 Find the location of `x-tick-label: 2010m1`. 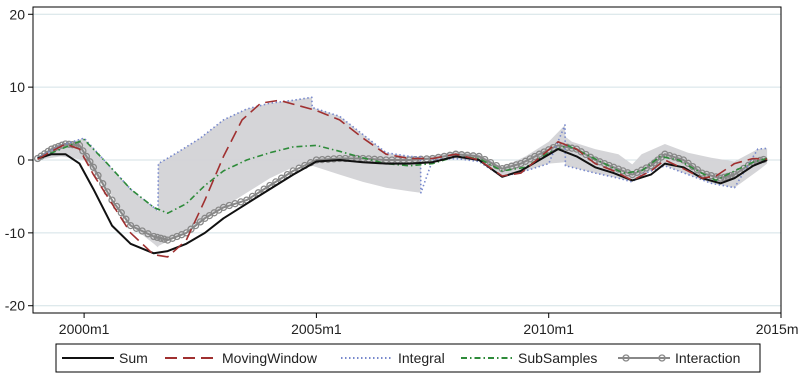

x-tick-label: 2010m1 is located at coordinates (548, 329).